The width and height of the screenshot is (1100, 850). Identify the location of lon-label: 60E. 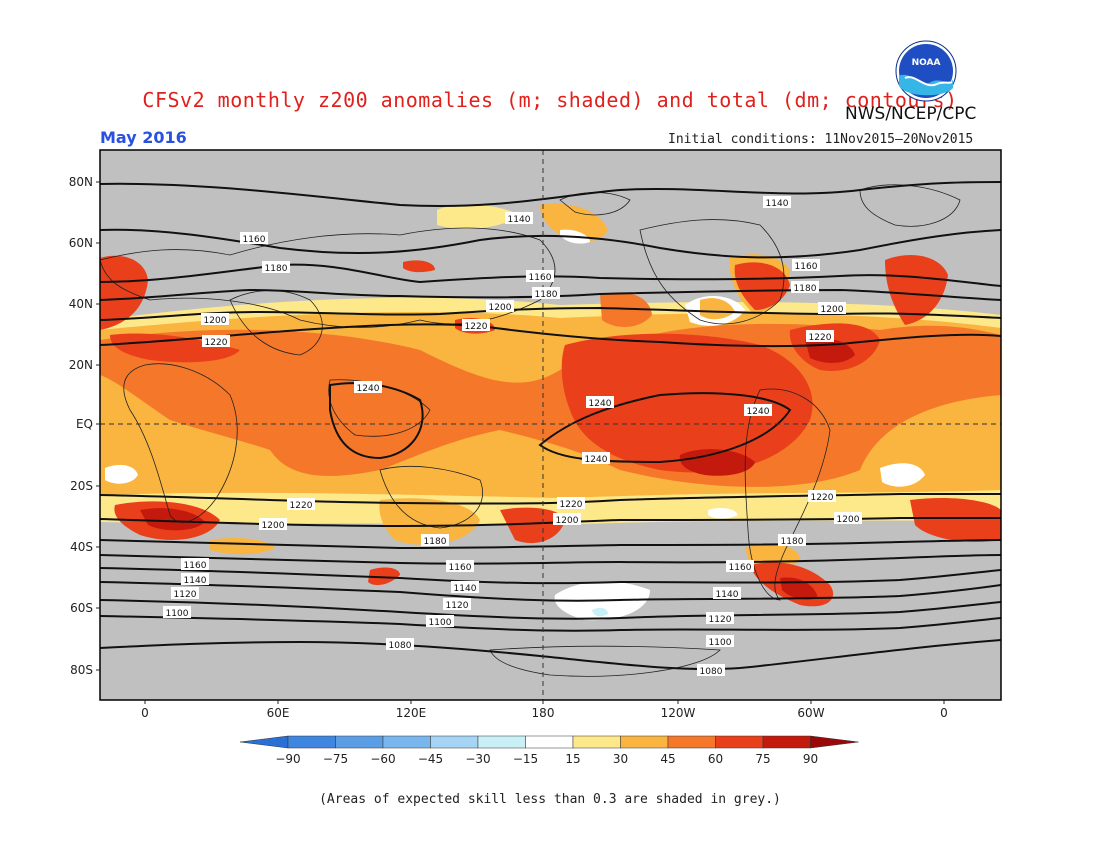
(278, 713).